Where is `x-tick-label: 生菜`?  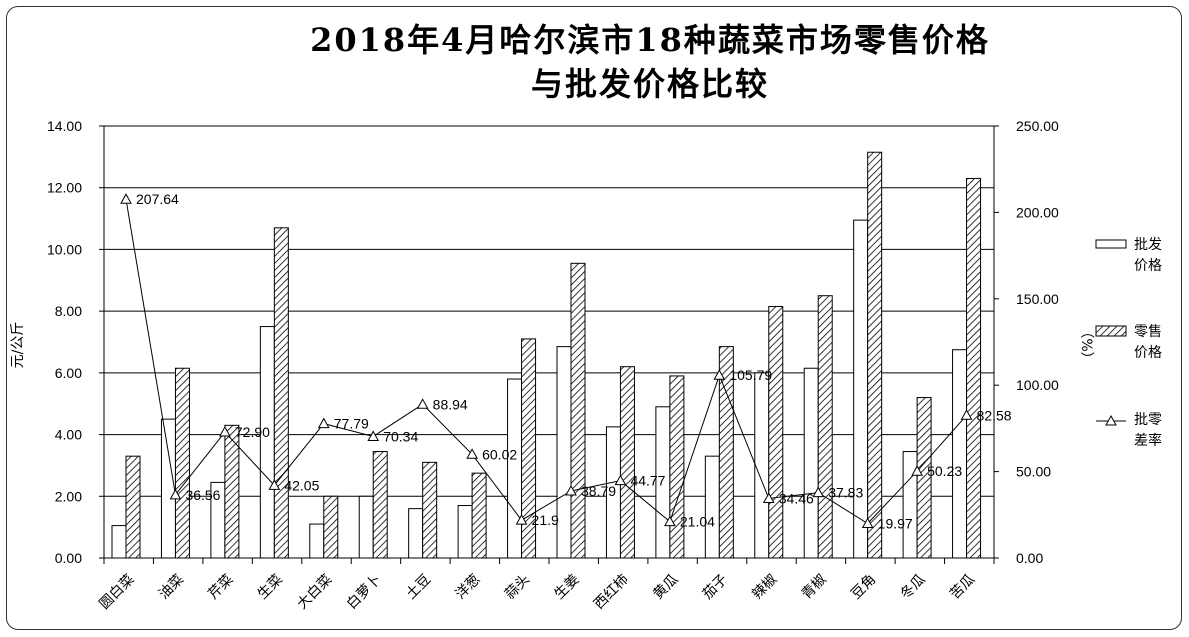
x-tick-label: 生菜 is located at coordinates (270, 587).